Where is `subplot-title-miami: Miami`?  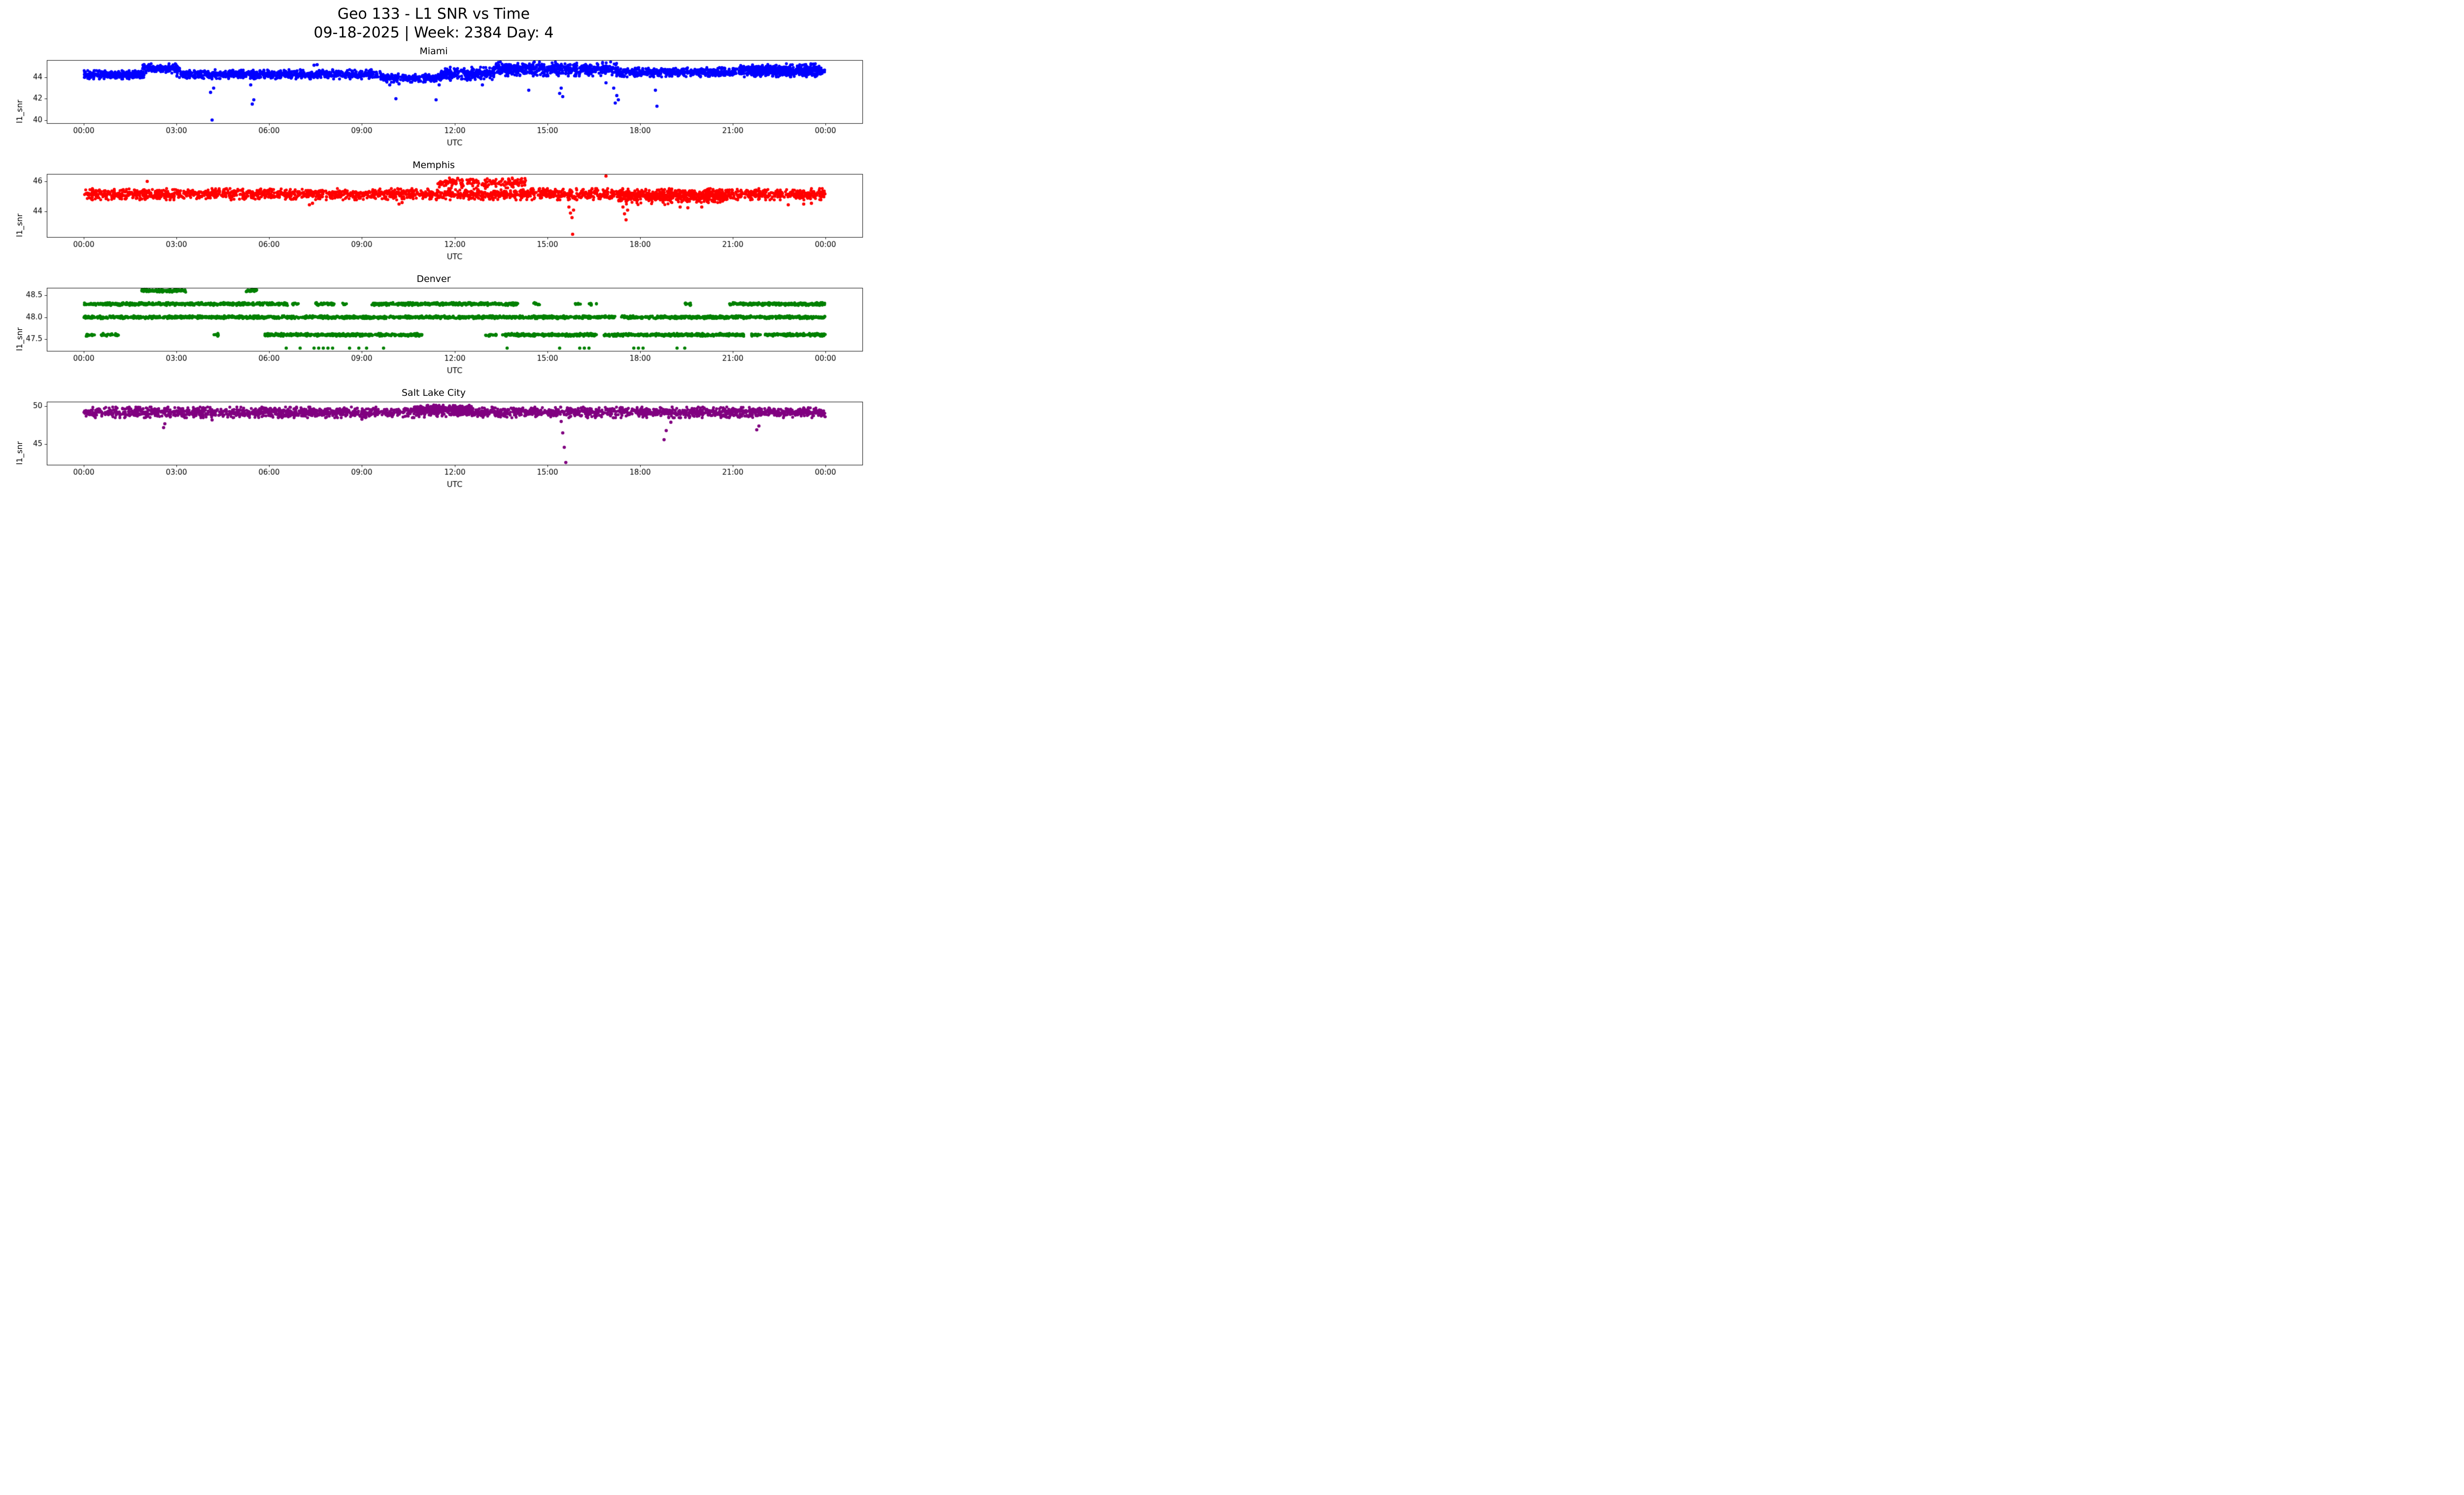 subplot-title-miami: Miami is located at coordinates (433, 51).